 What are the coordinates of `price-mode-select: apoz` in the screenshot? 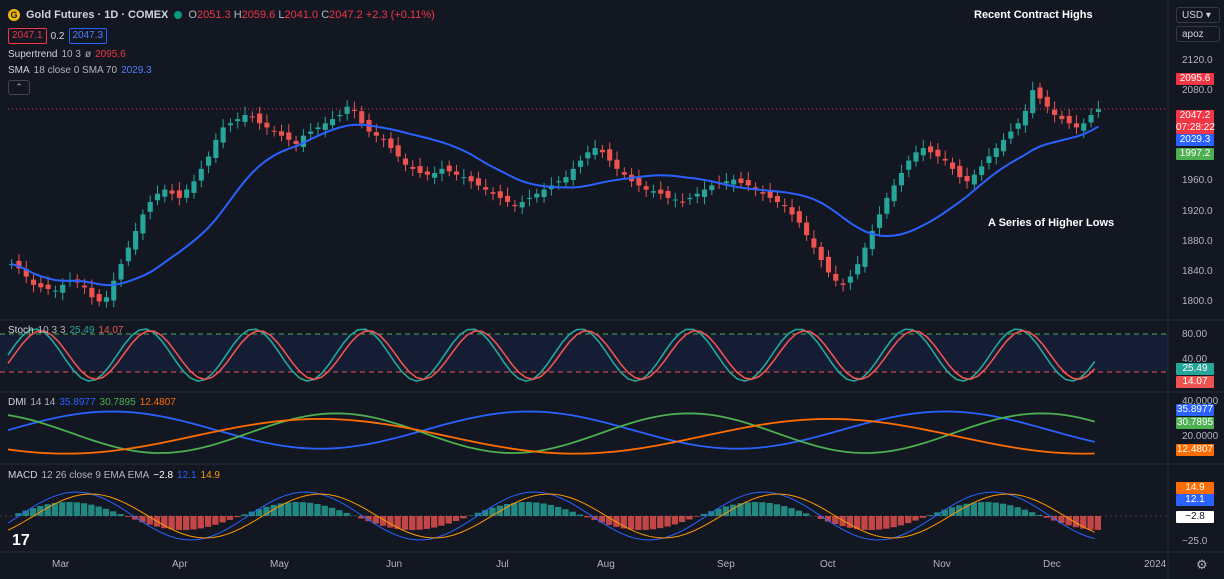 It's located at (1198, 34).